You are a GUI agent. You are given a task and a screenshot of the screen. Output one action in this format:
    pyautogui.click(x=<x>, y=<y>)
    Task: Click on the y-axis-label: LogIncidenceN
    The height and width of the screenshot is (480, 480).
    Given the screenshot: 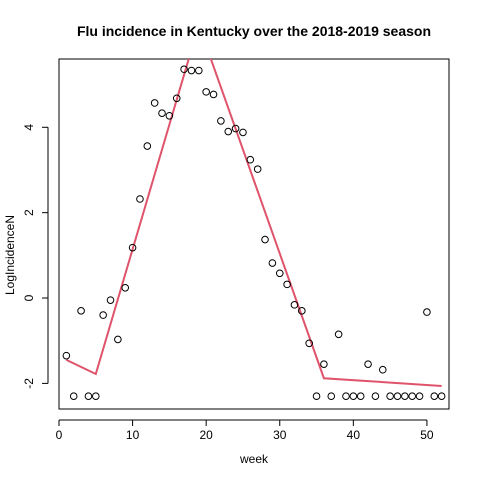 What is the action you would take?
    pyautogui.click(x=10, y=255)
    